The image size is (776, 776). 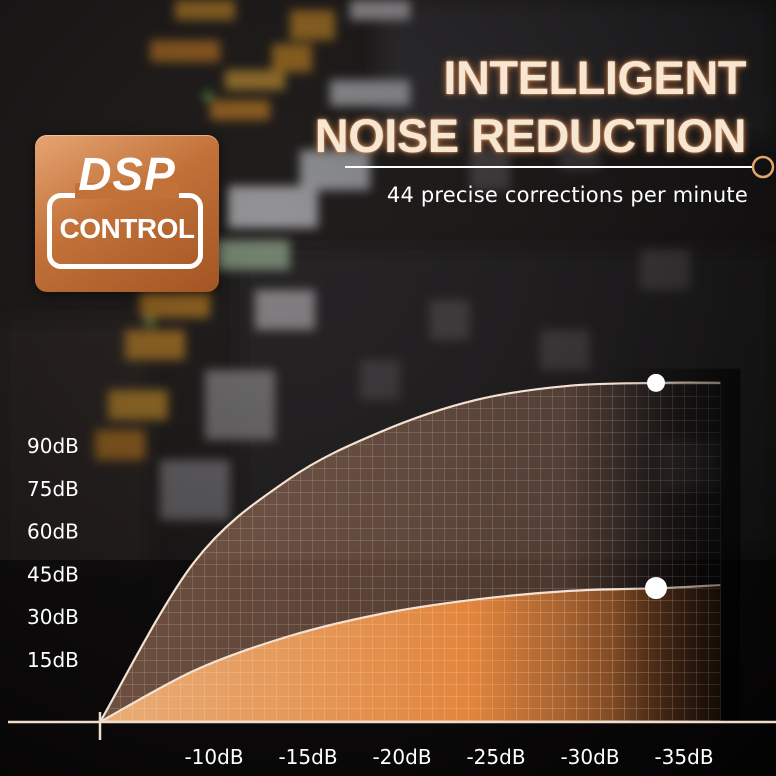 I want to click on x-tick-label: -20dB, so click(x=401, y=757).